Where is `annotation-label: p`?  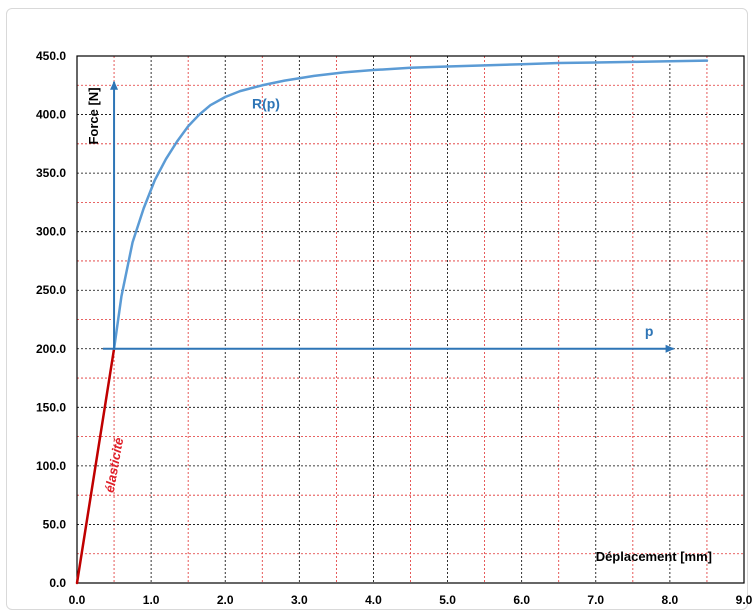 annotation-label: p is located at coordinates (649, 331).